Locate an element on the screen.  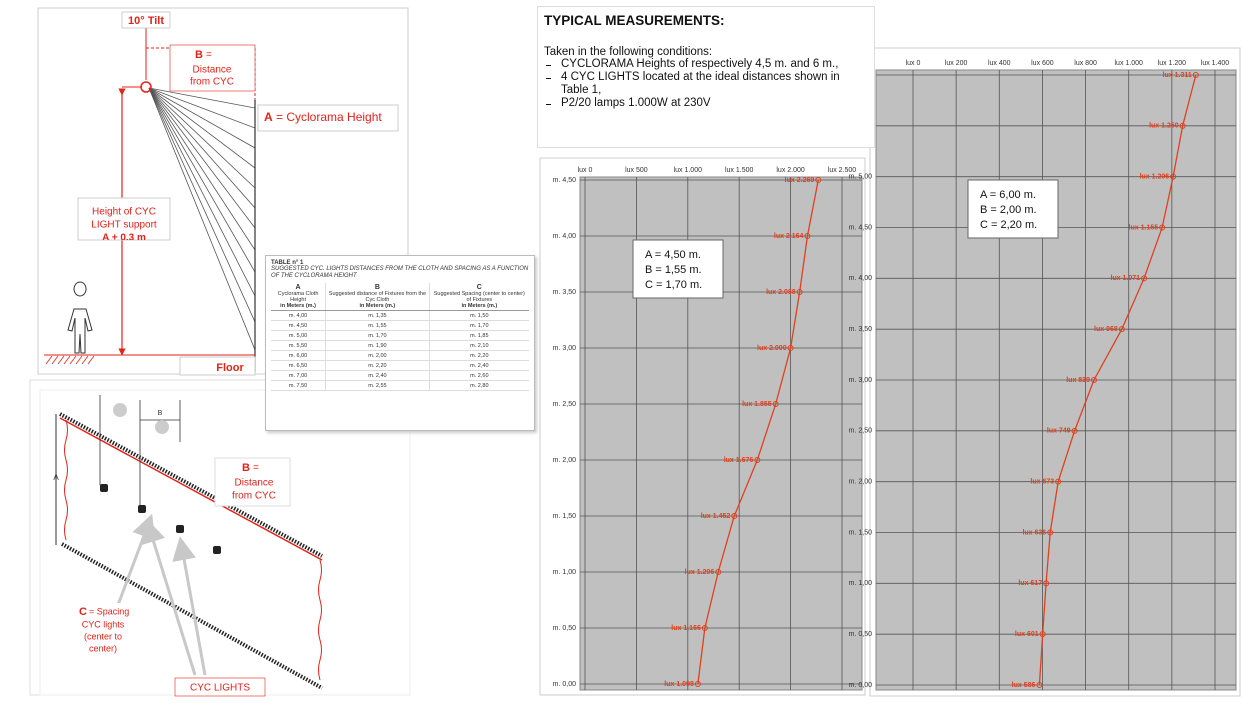
annotation: C = 2,20 m. is located at coordinates (1008, 225).